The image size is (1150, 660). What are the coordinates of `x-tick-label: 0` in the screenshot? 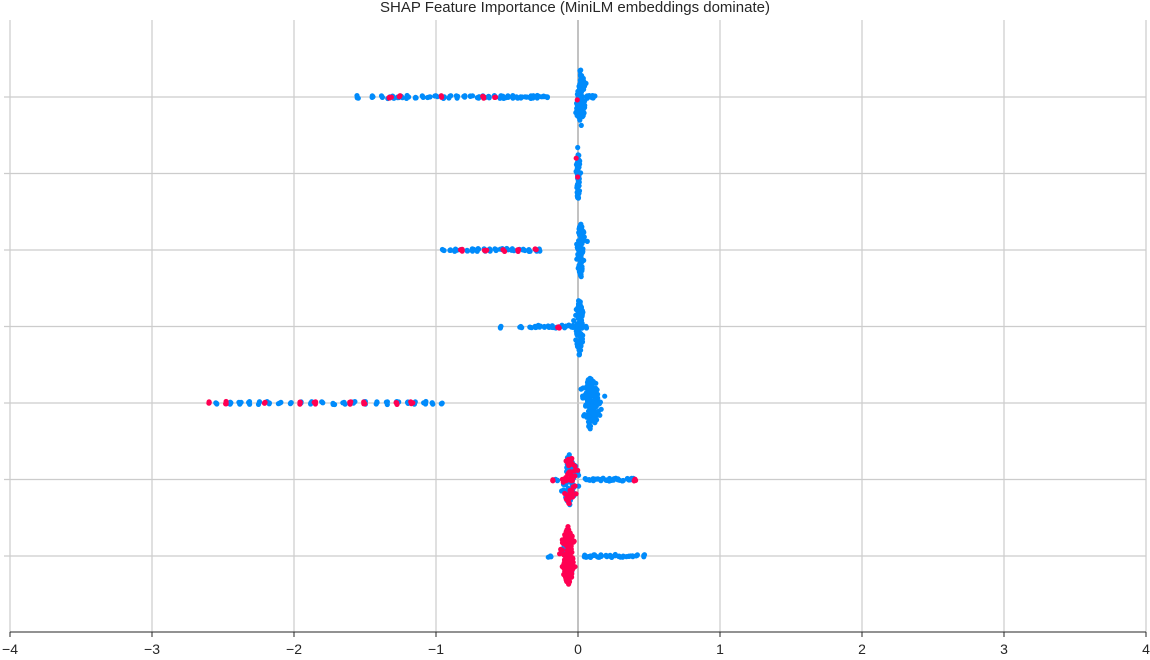 It's located at (578, 649).